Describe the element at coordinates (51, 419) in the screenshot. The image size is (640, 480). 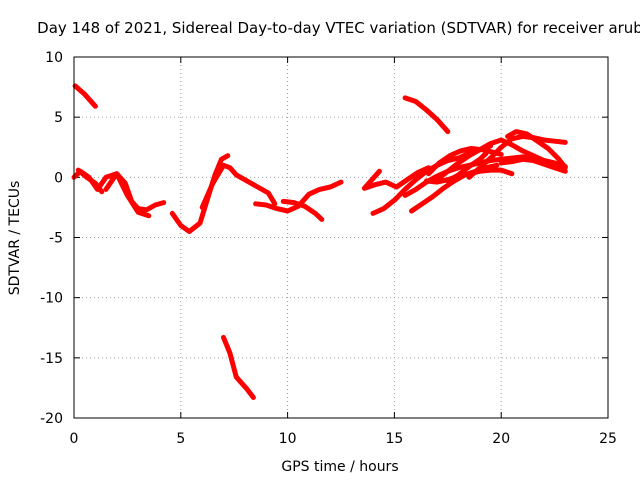
I see `y-tick-label: -20` at that location.